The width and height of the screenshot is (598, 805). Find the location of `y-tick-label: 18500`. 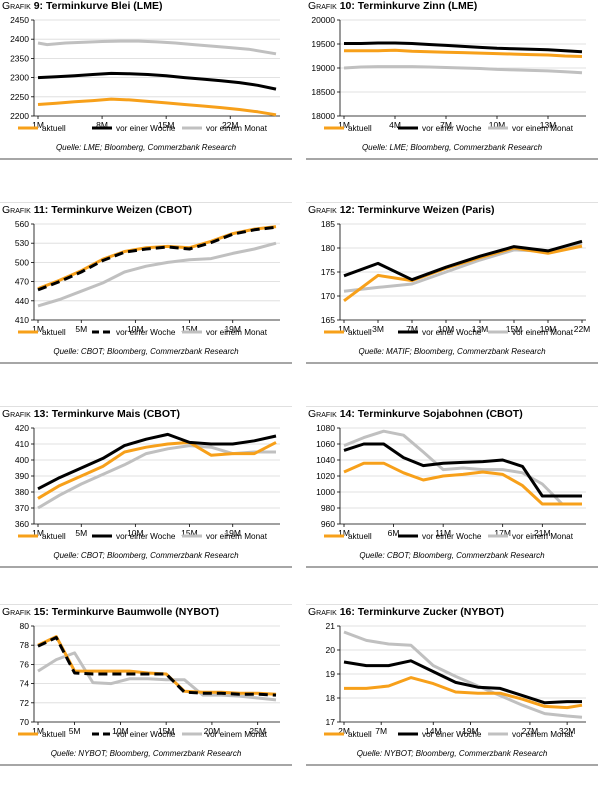

y-tick-label: 18500 is located at coordinates (323, 92).